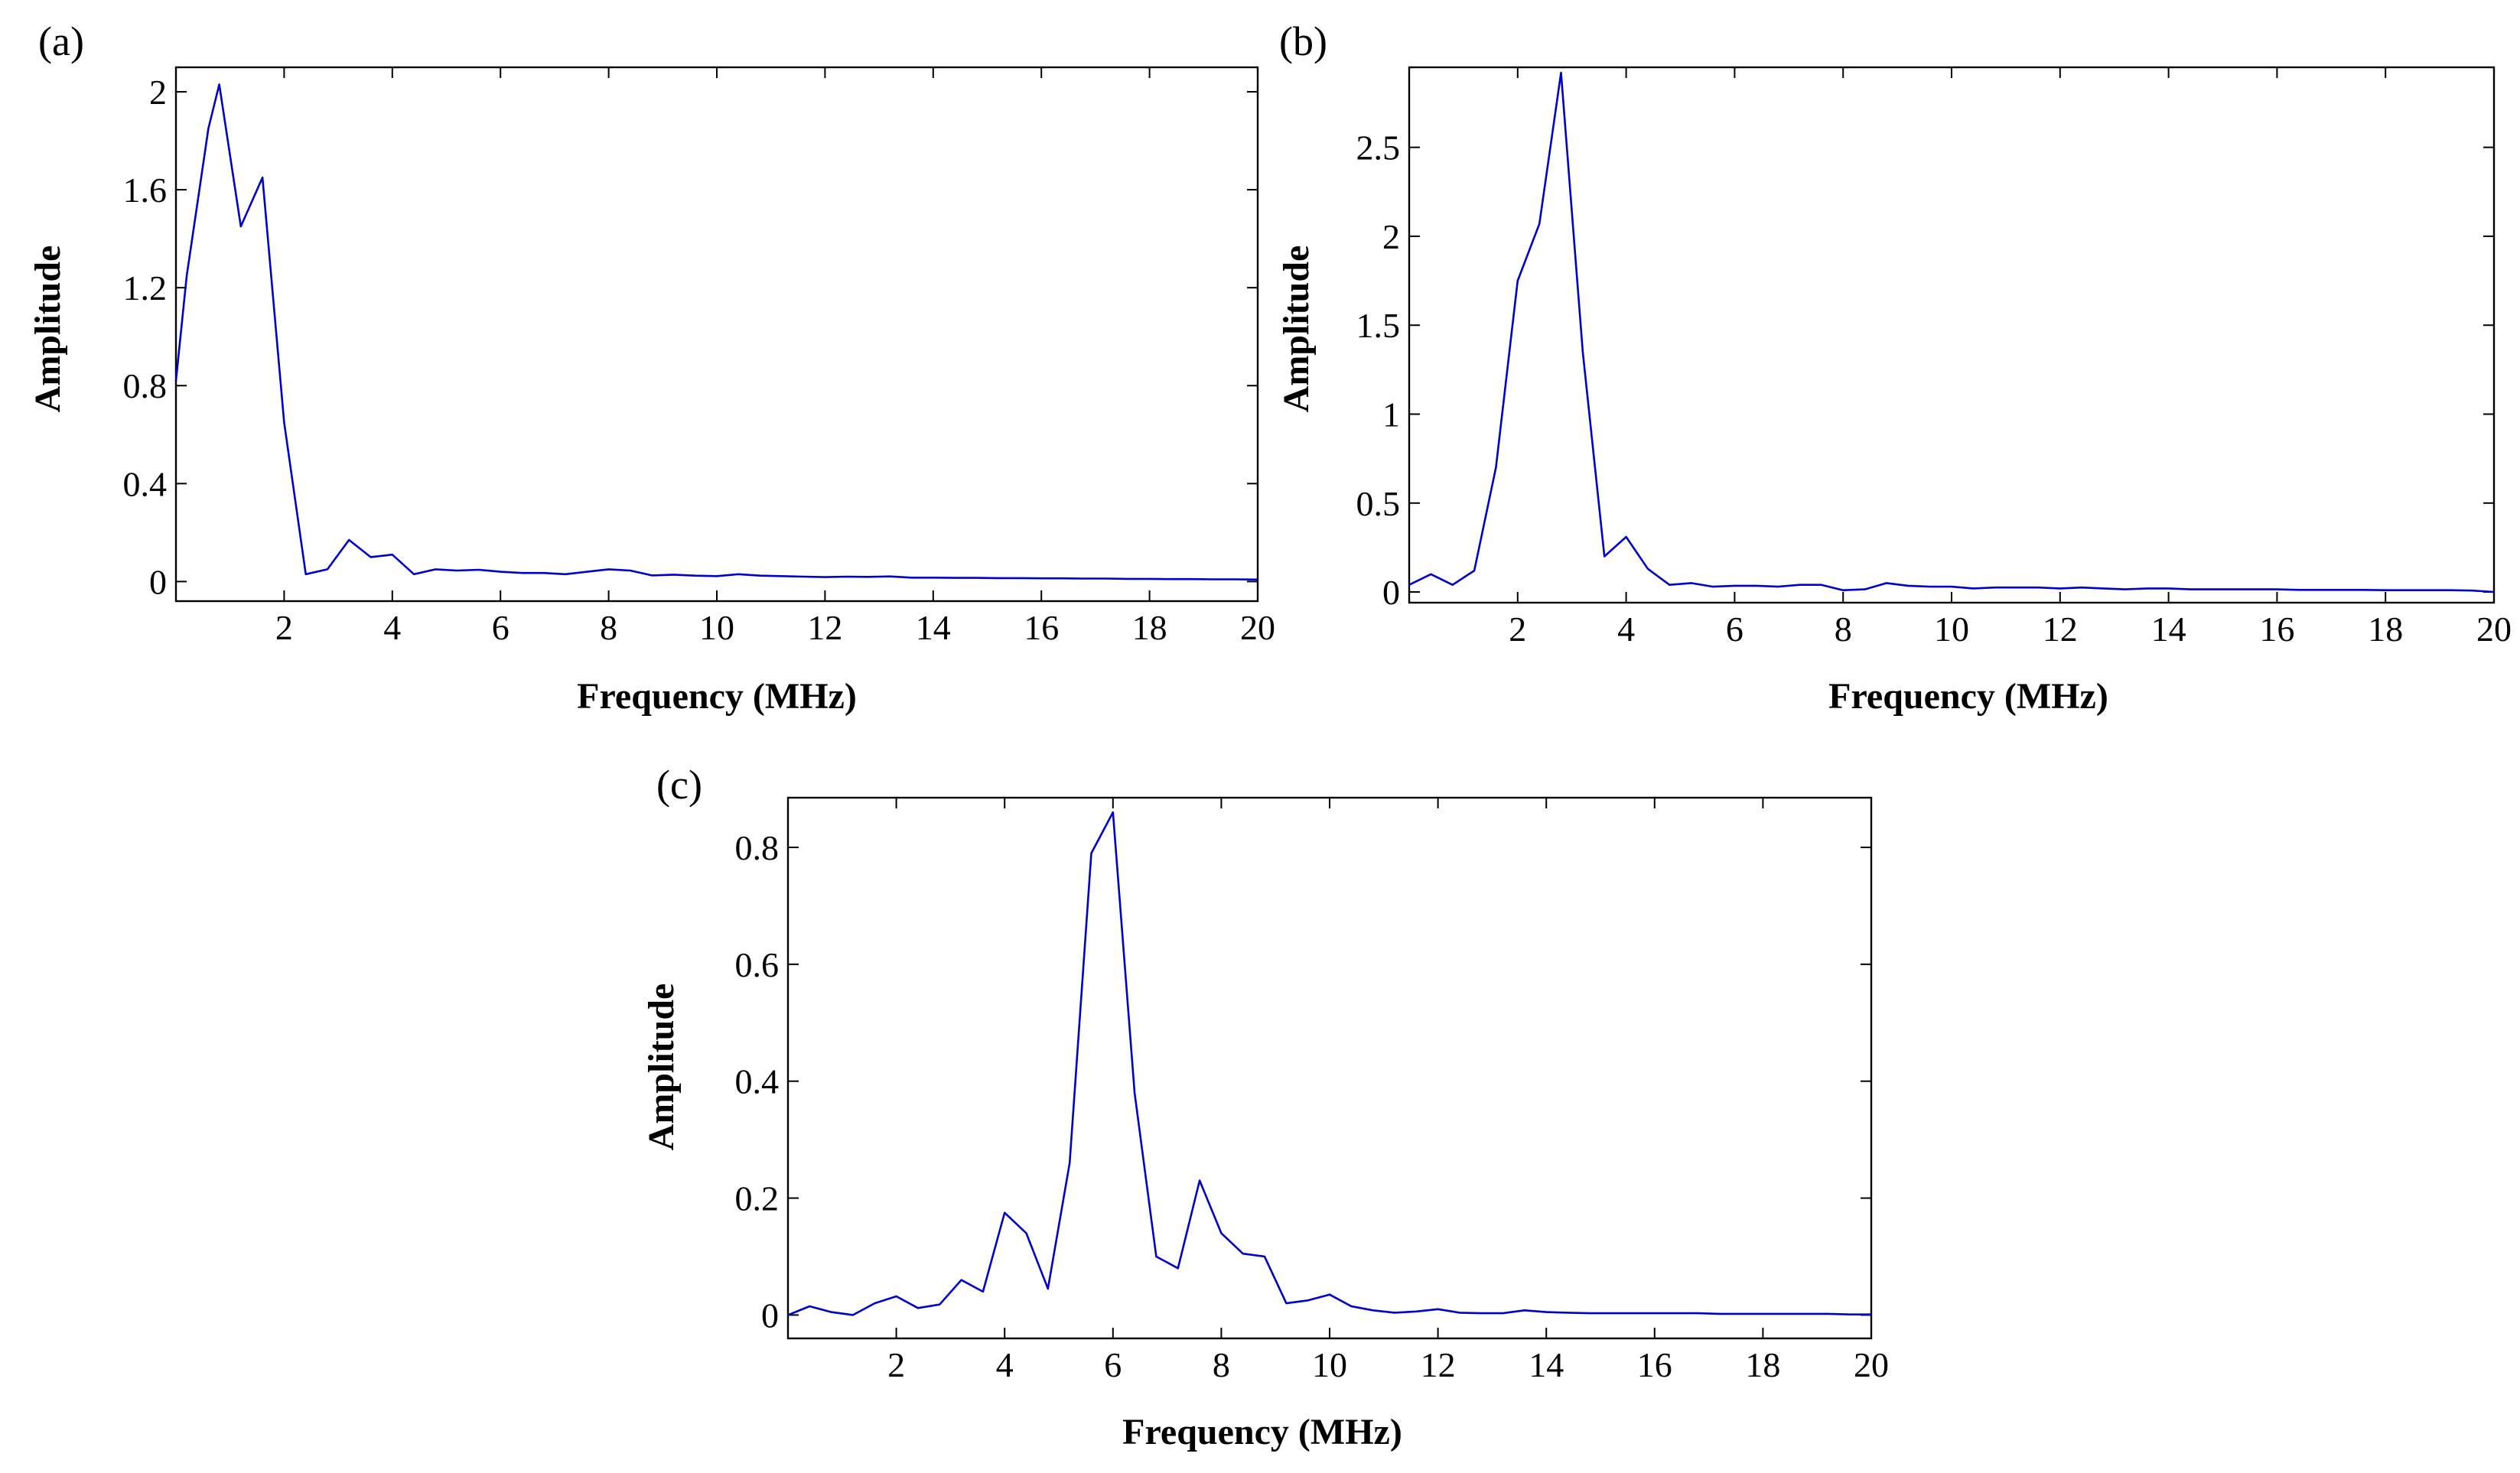 The height and width of the screenshot is (1473, 2520). I want to click on y-tick-label: 1, so click(1391, 415).